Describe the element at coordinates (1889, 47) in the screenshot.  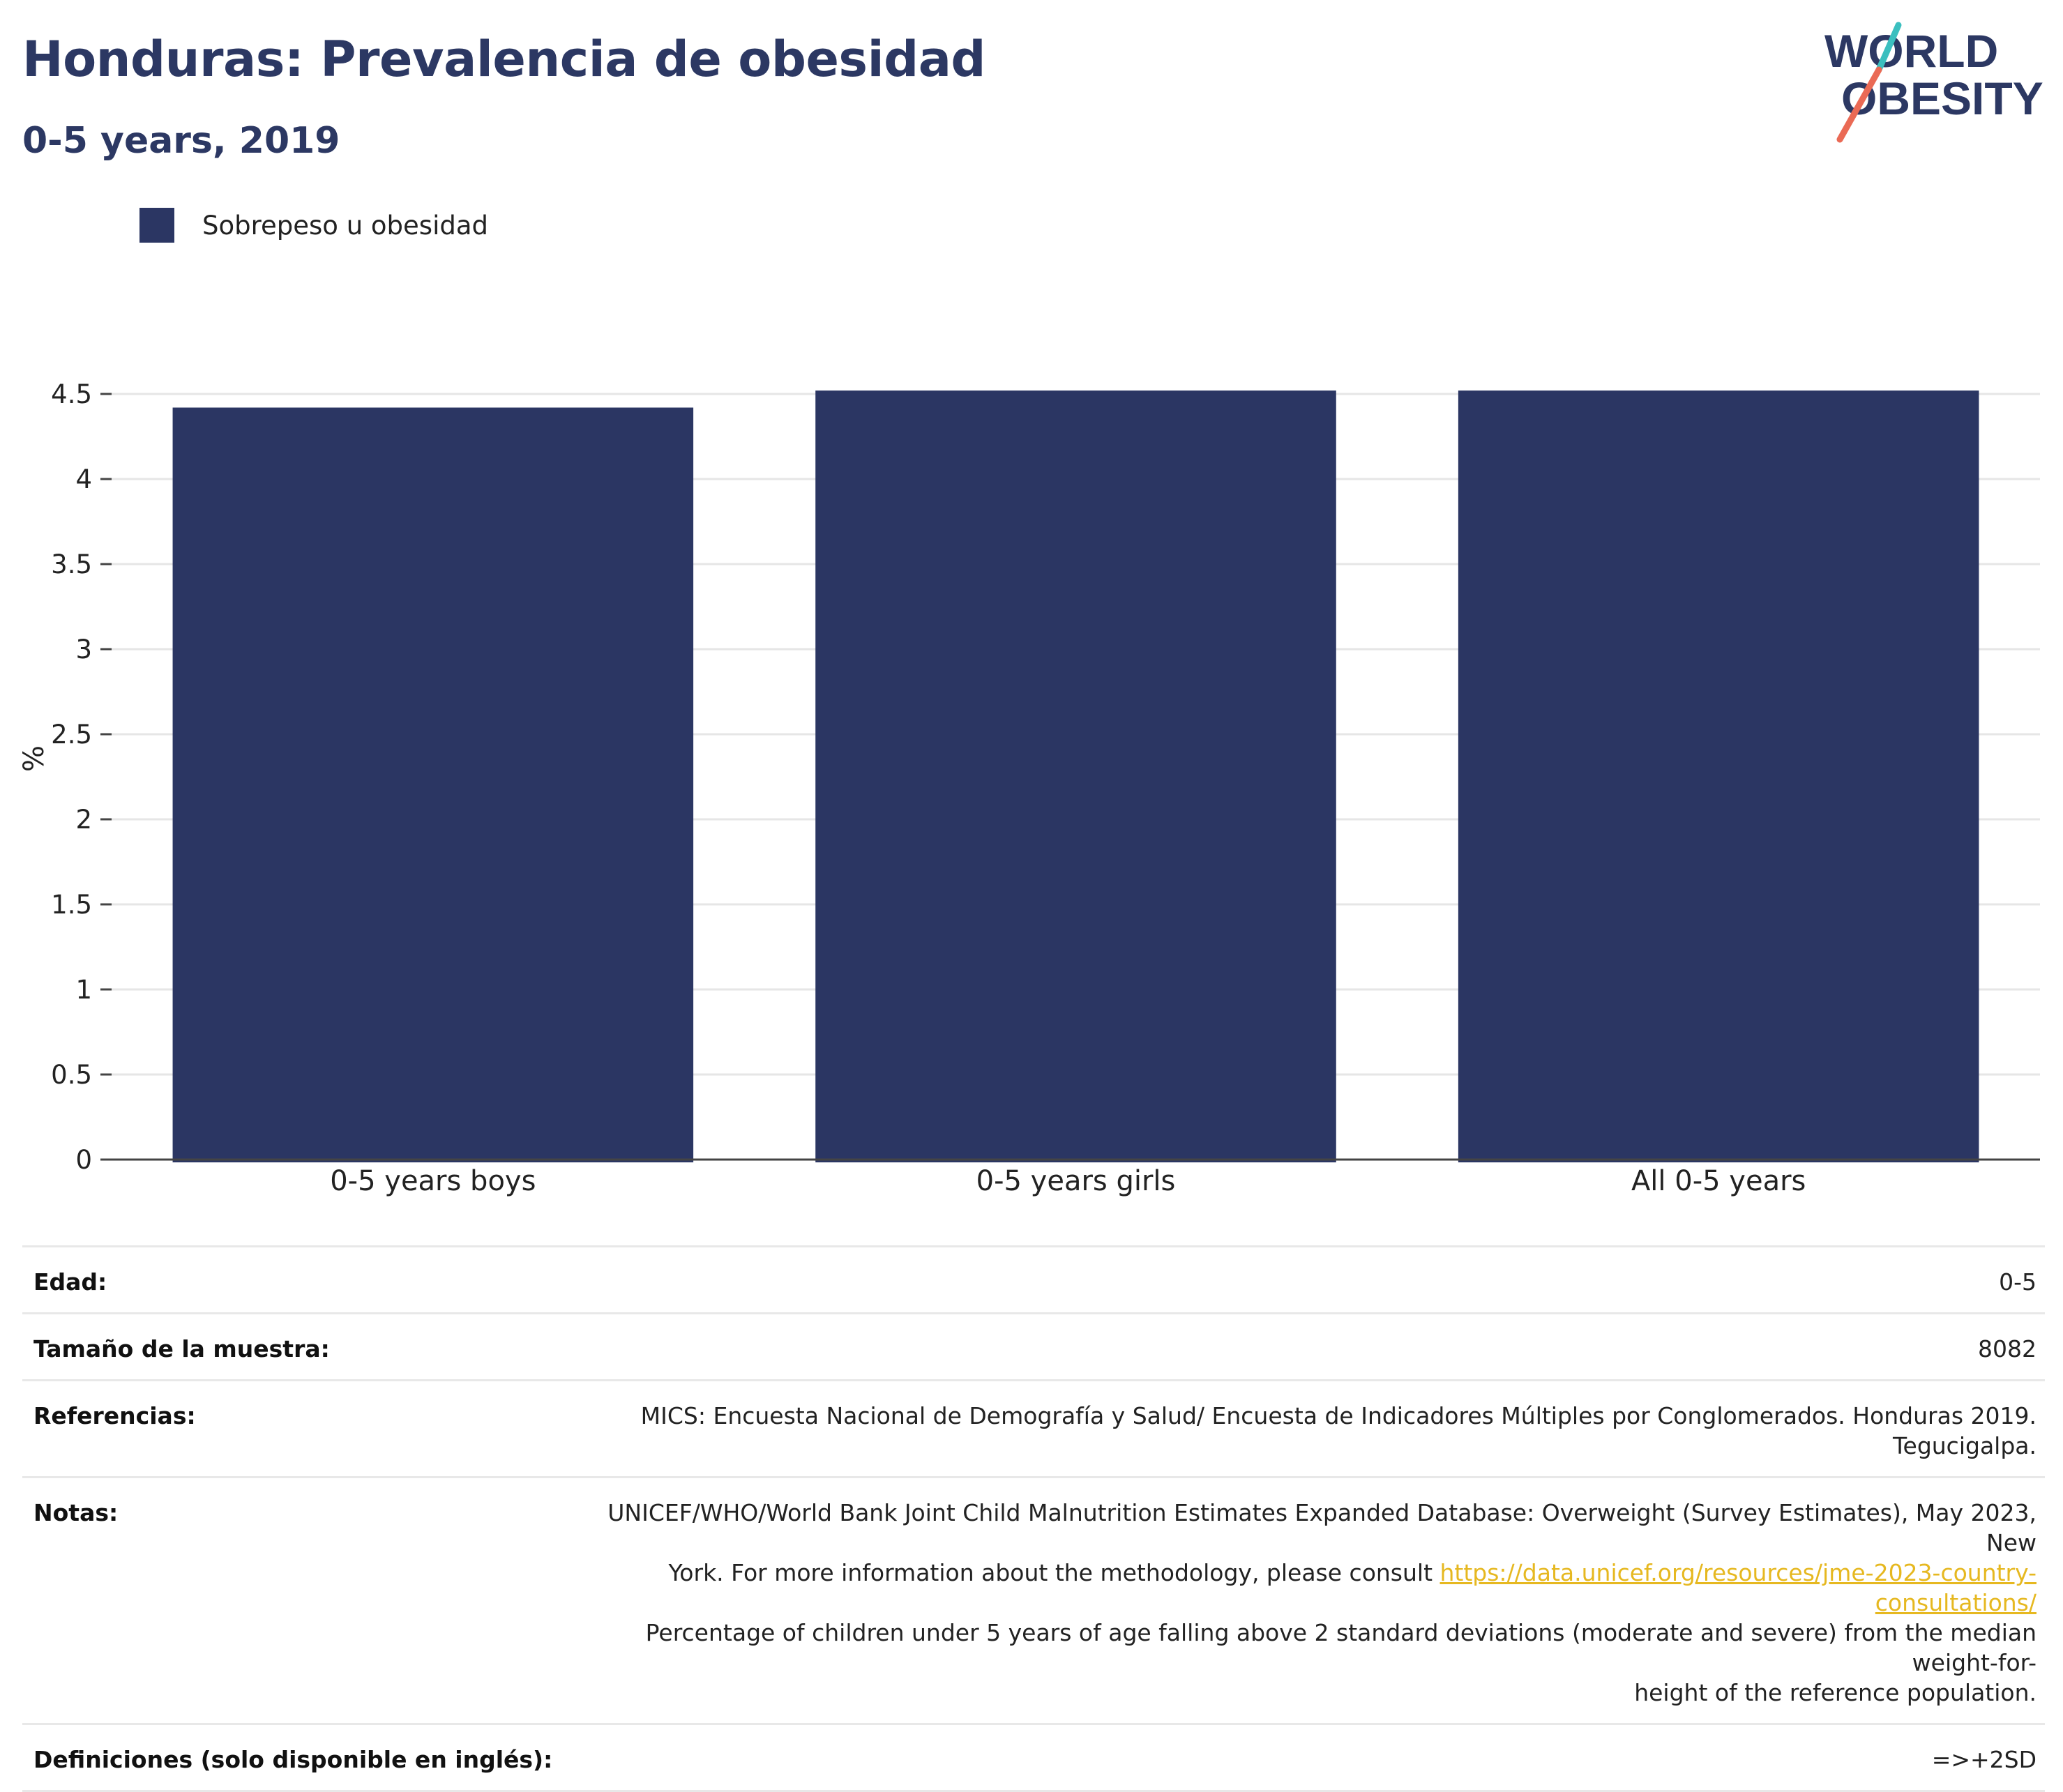
I see `logo-slash-teal` at that location.